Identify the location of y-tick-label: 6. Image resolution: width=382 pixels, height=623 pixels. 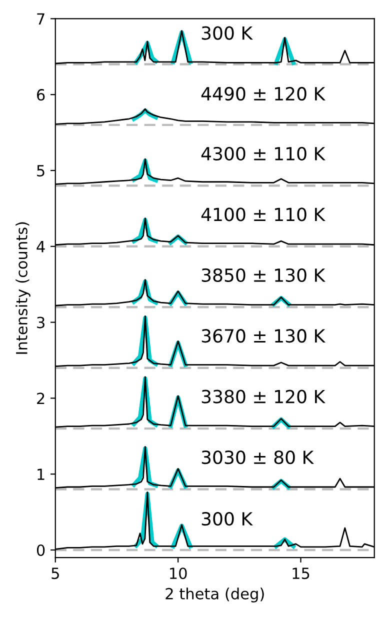
(41, 95).